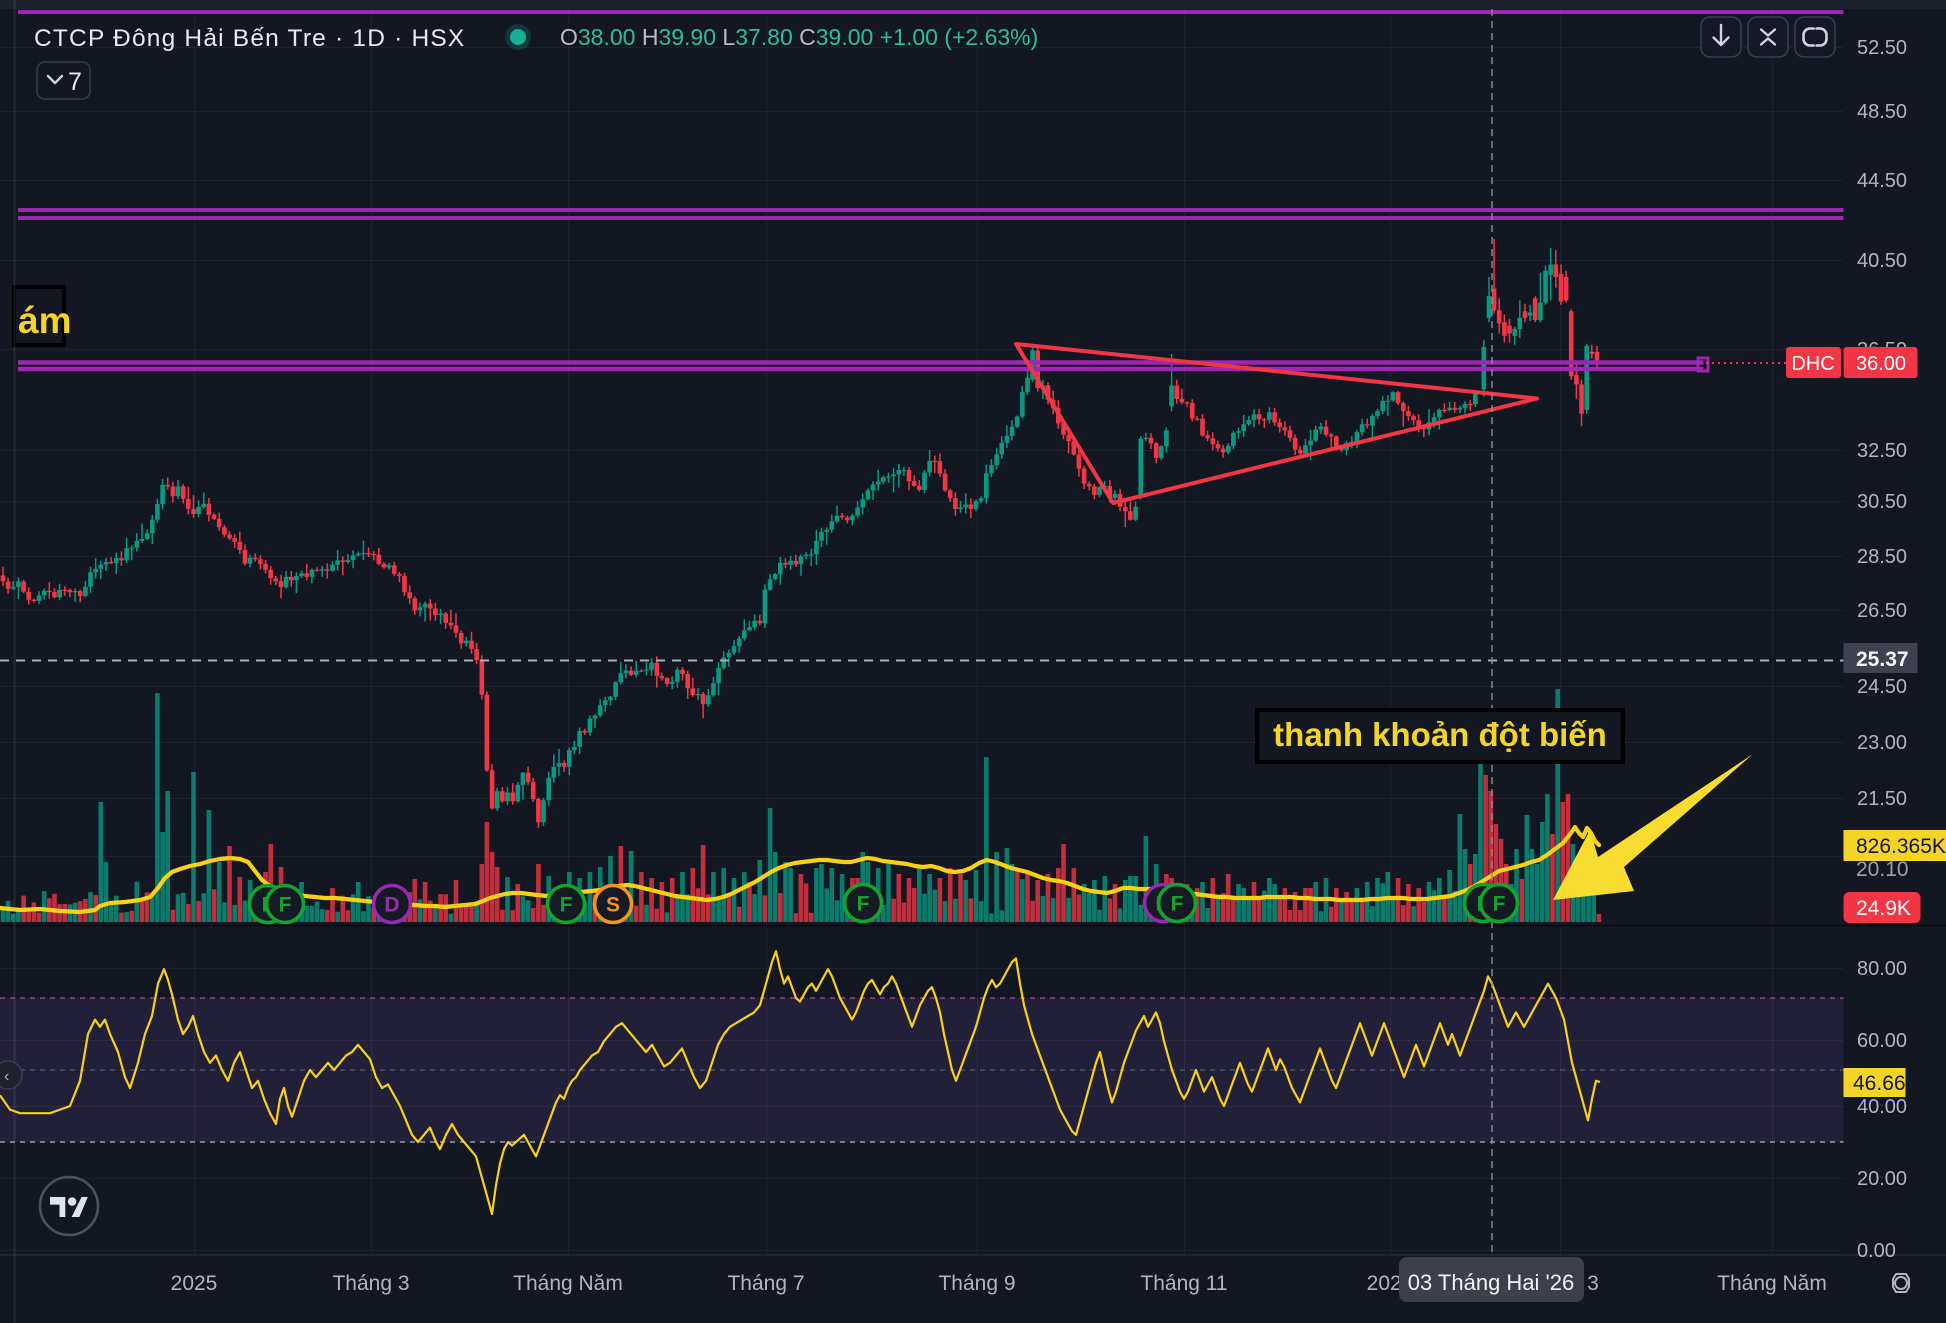 This screenshot has height=1323, width=1946. I want to click on svg-text: 36.00, so click(1881, 364).